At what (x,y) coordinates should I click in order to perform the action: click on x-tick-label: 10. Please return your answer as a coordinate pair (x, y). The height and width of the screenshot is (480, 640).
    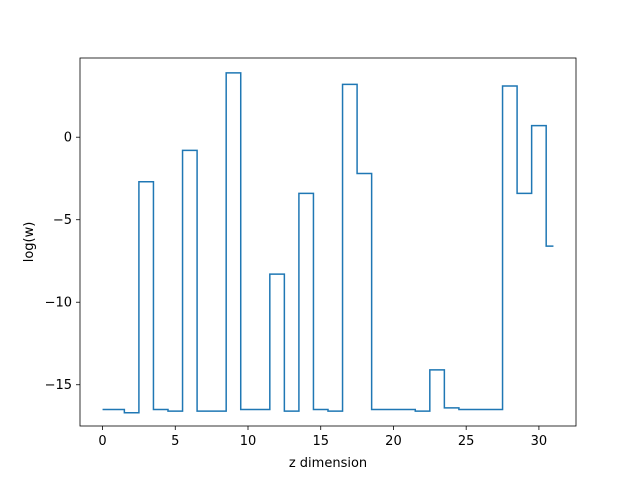
    Looking at the image, I should click on (248, 441).